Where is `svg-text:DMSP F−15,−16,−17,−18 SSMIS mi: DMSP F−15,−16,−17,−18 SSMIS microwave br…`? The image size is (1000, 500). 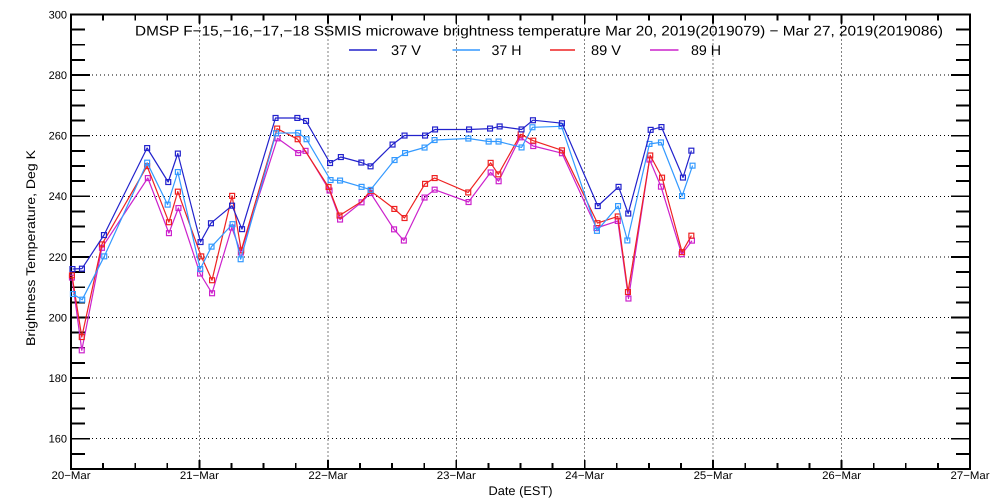 svg-text:DMSP F−15,−16,−17,−18 SSMIS mi: DMSP F−15,−16,−17,−18 SSMIS microwave br… is located at coordinates (539, 31).